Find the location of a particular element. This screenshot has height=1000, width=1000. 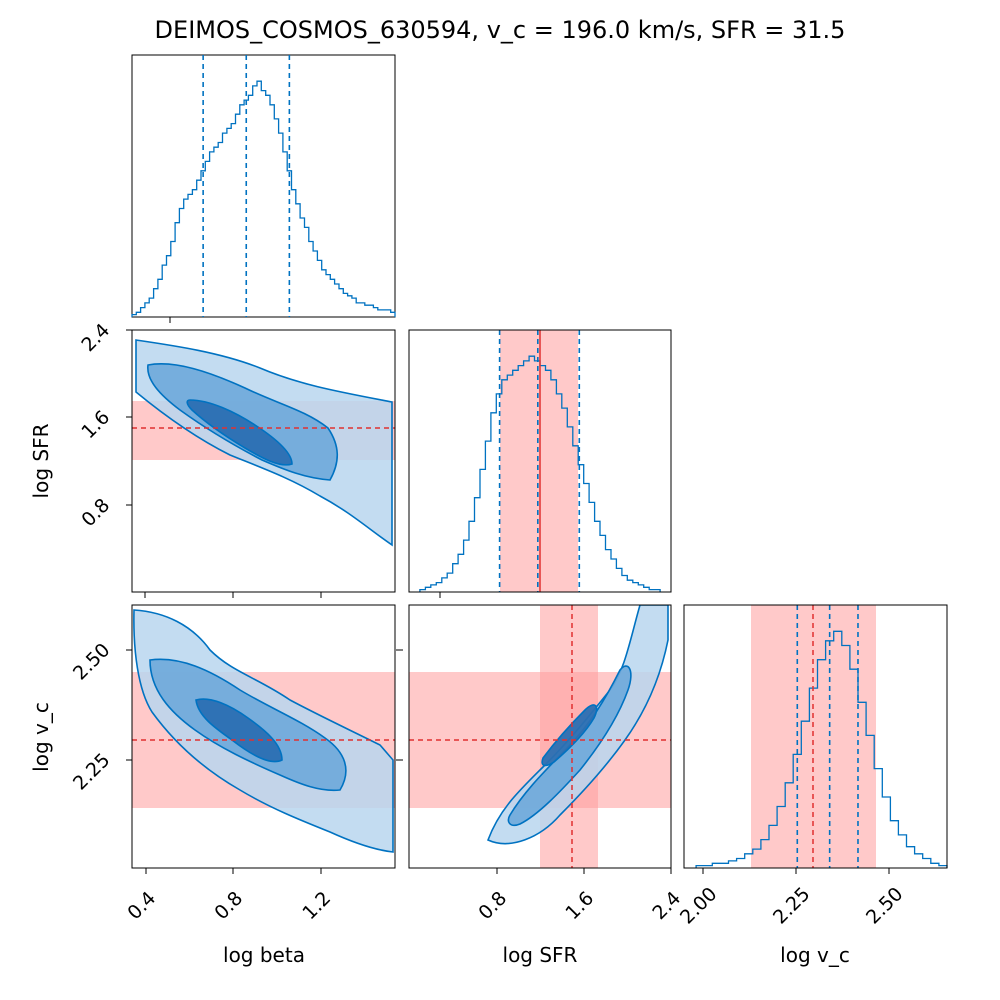

x-tick-label: 1.2 is located at coordinates (316, 905).